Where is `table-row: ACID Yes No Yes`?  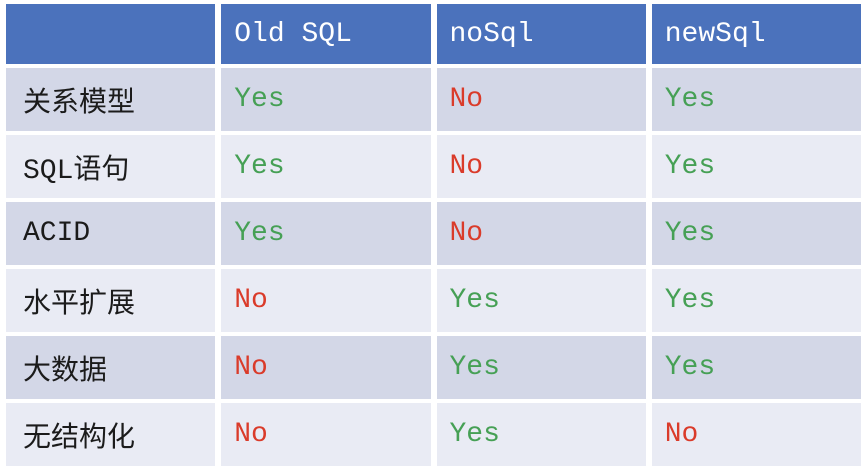 table-row: ACID Yes No Yes is located at coordinates (433, 233).